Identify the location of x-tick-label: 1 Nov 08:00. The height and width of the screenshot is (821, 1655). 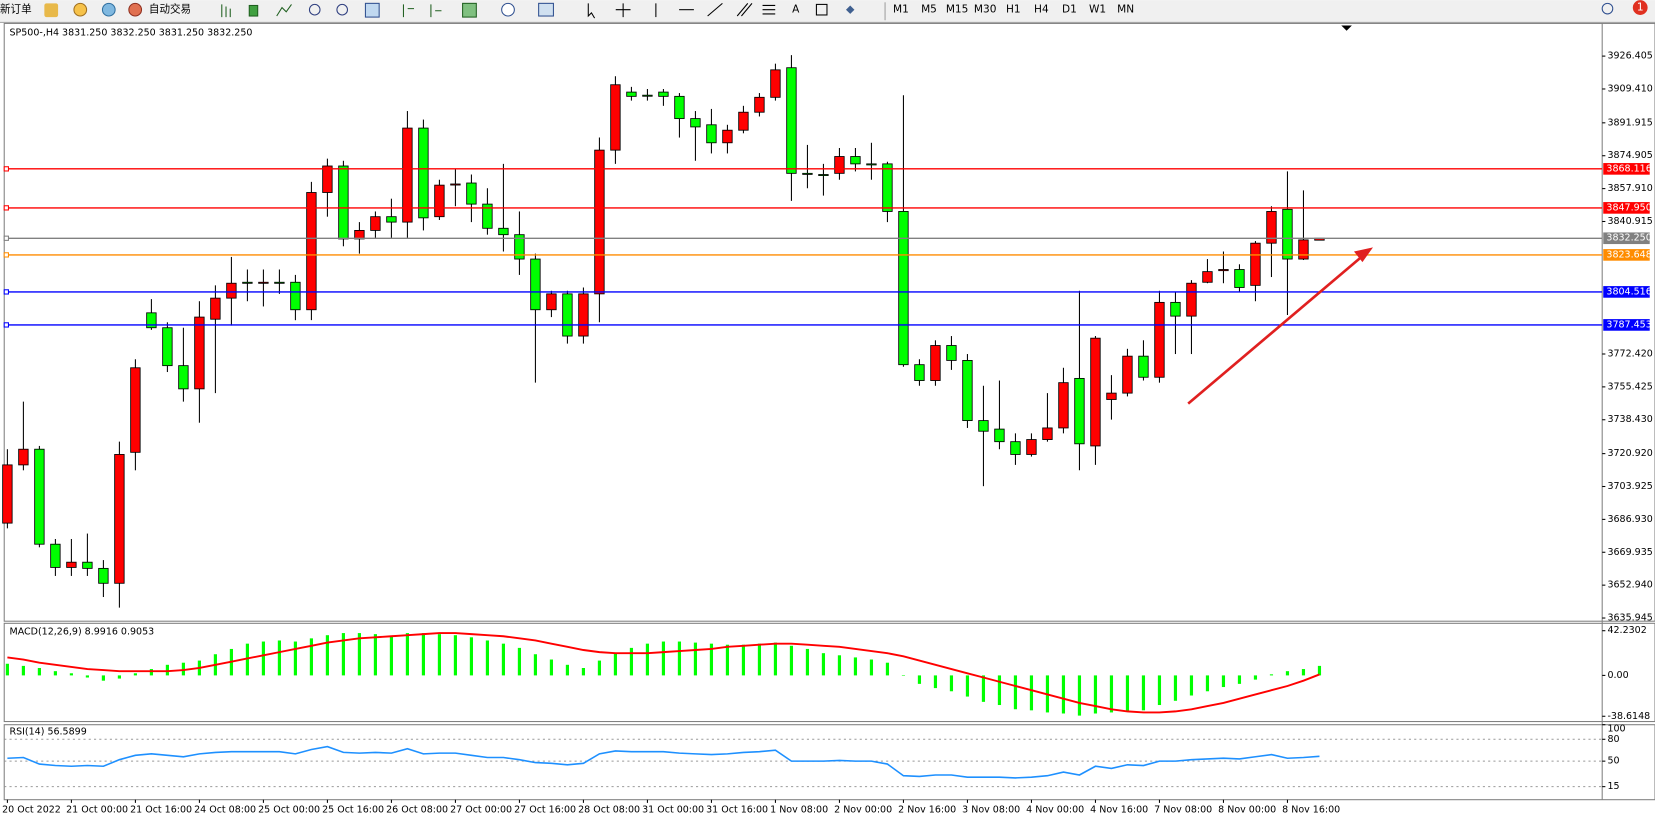
(799, 810).